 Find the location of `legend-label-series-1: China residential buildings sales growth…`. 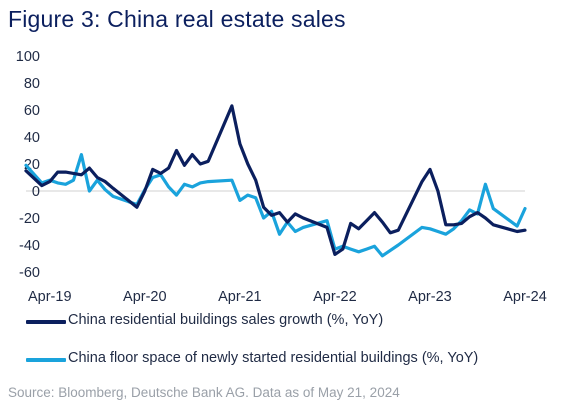

legend-label-series-1: China residential buildings sales growth… is located at coordinates (226, 320).